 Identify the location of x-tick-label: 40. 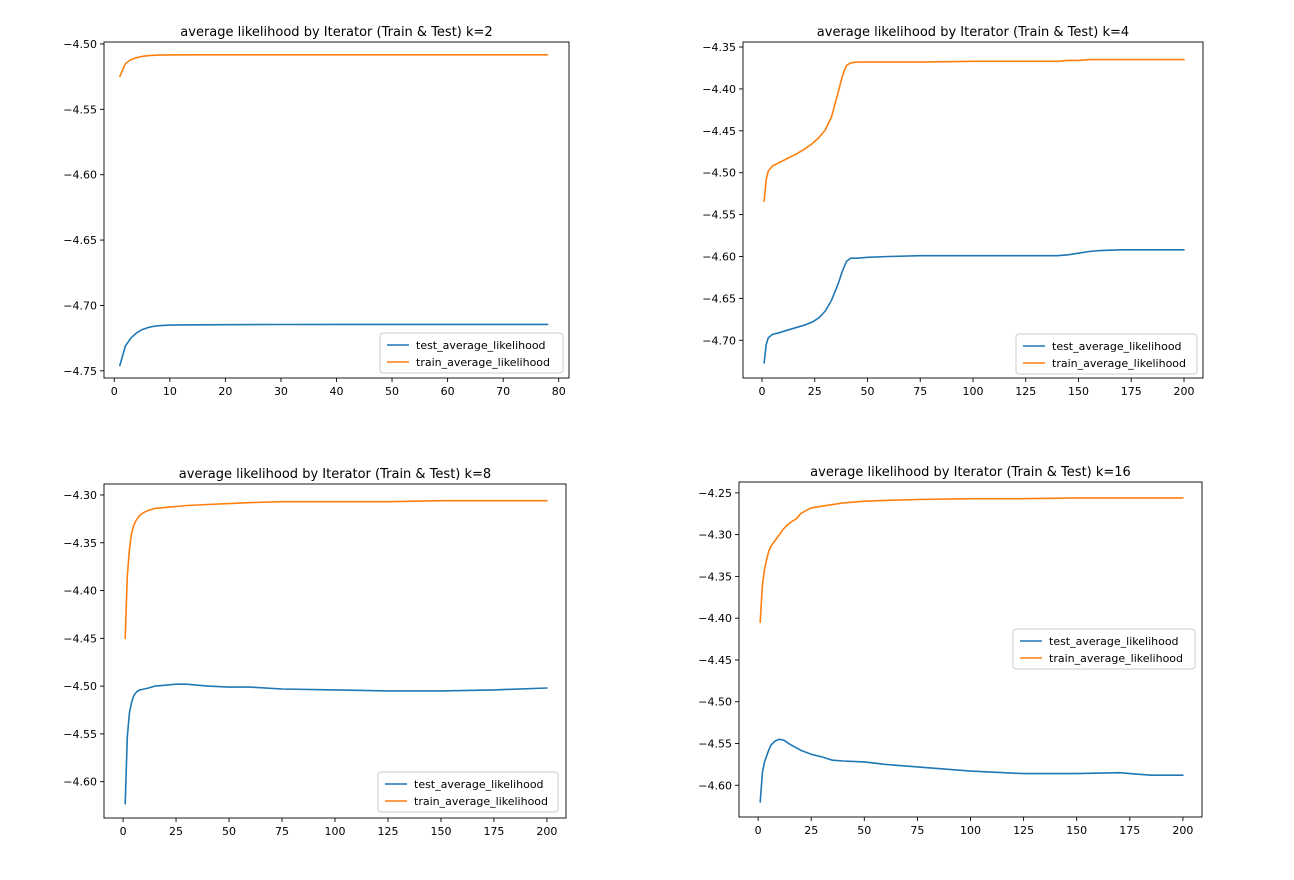
(337, 391).